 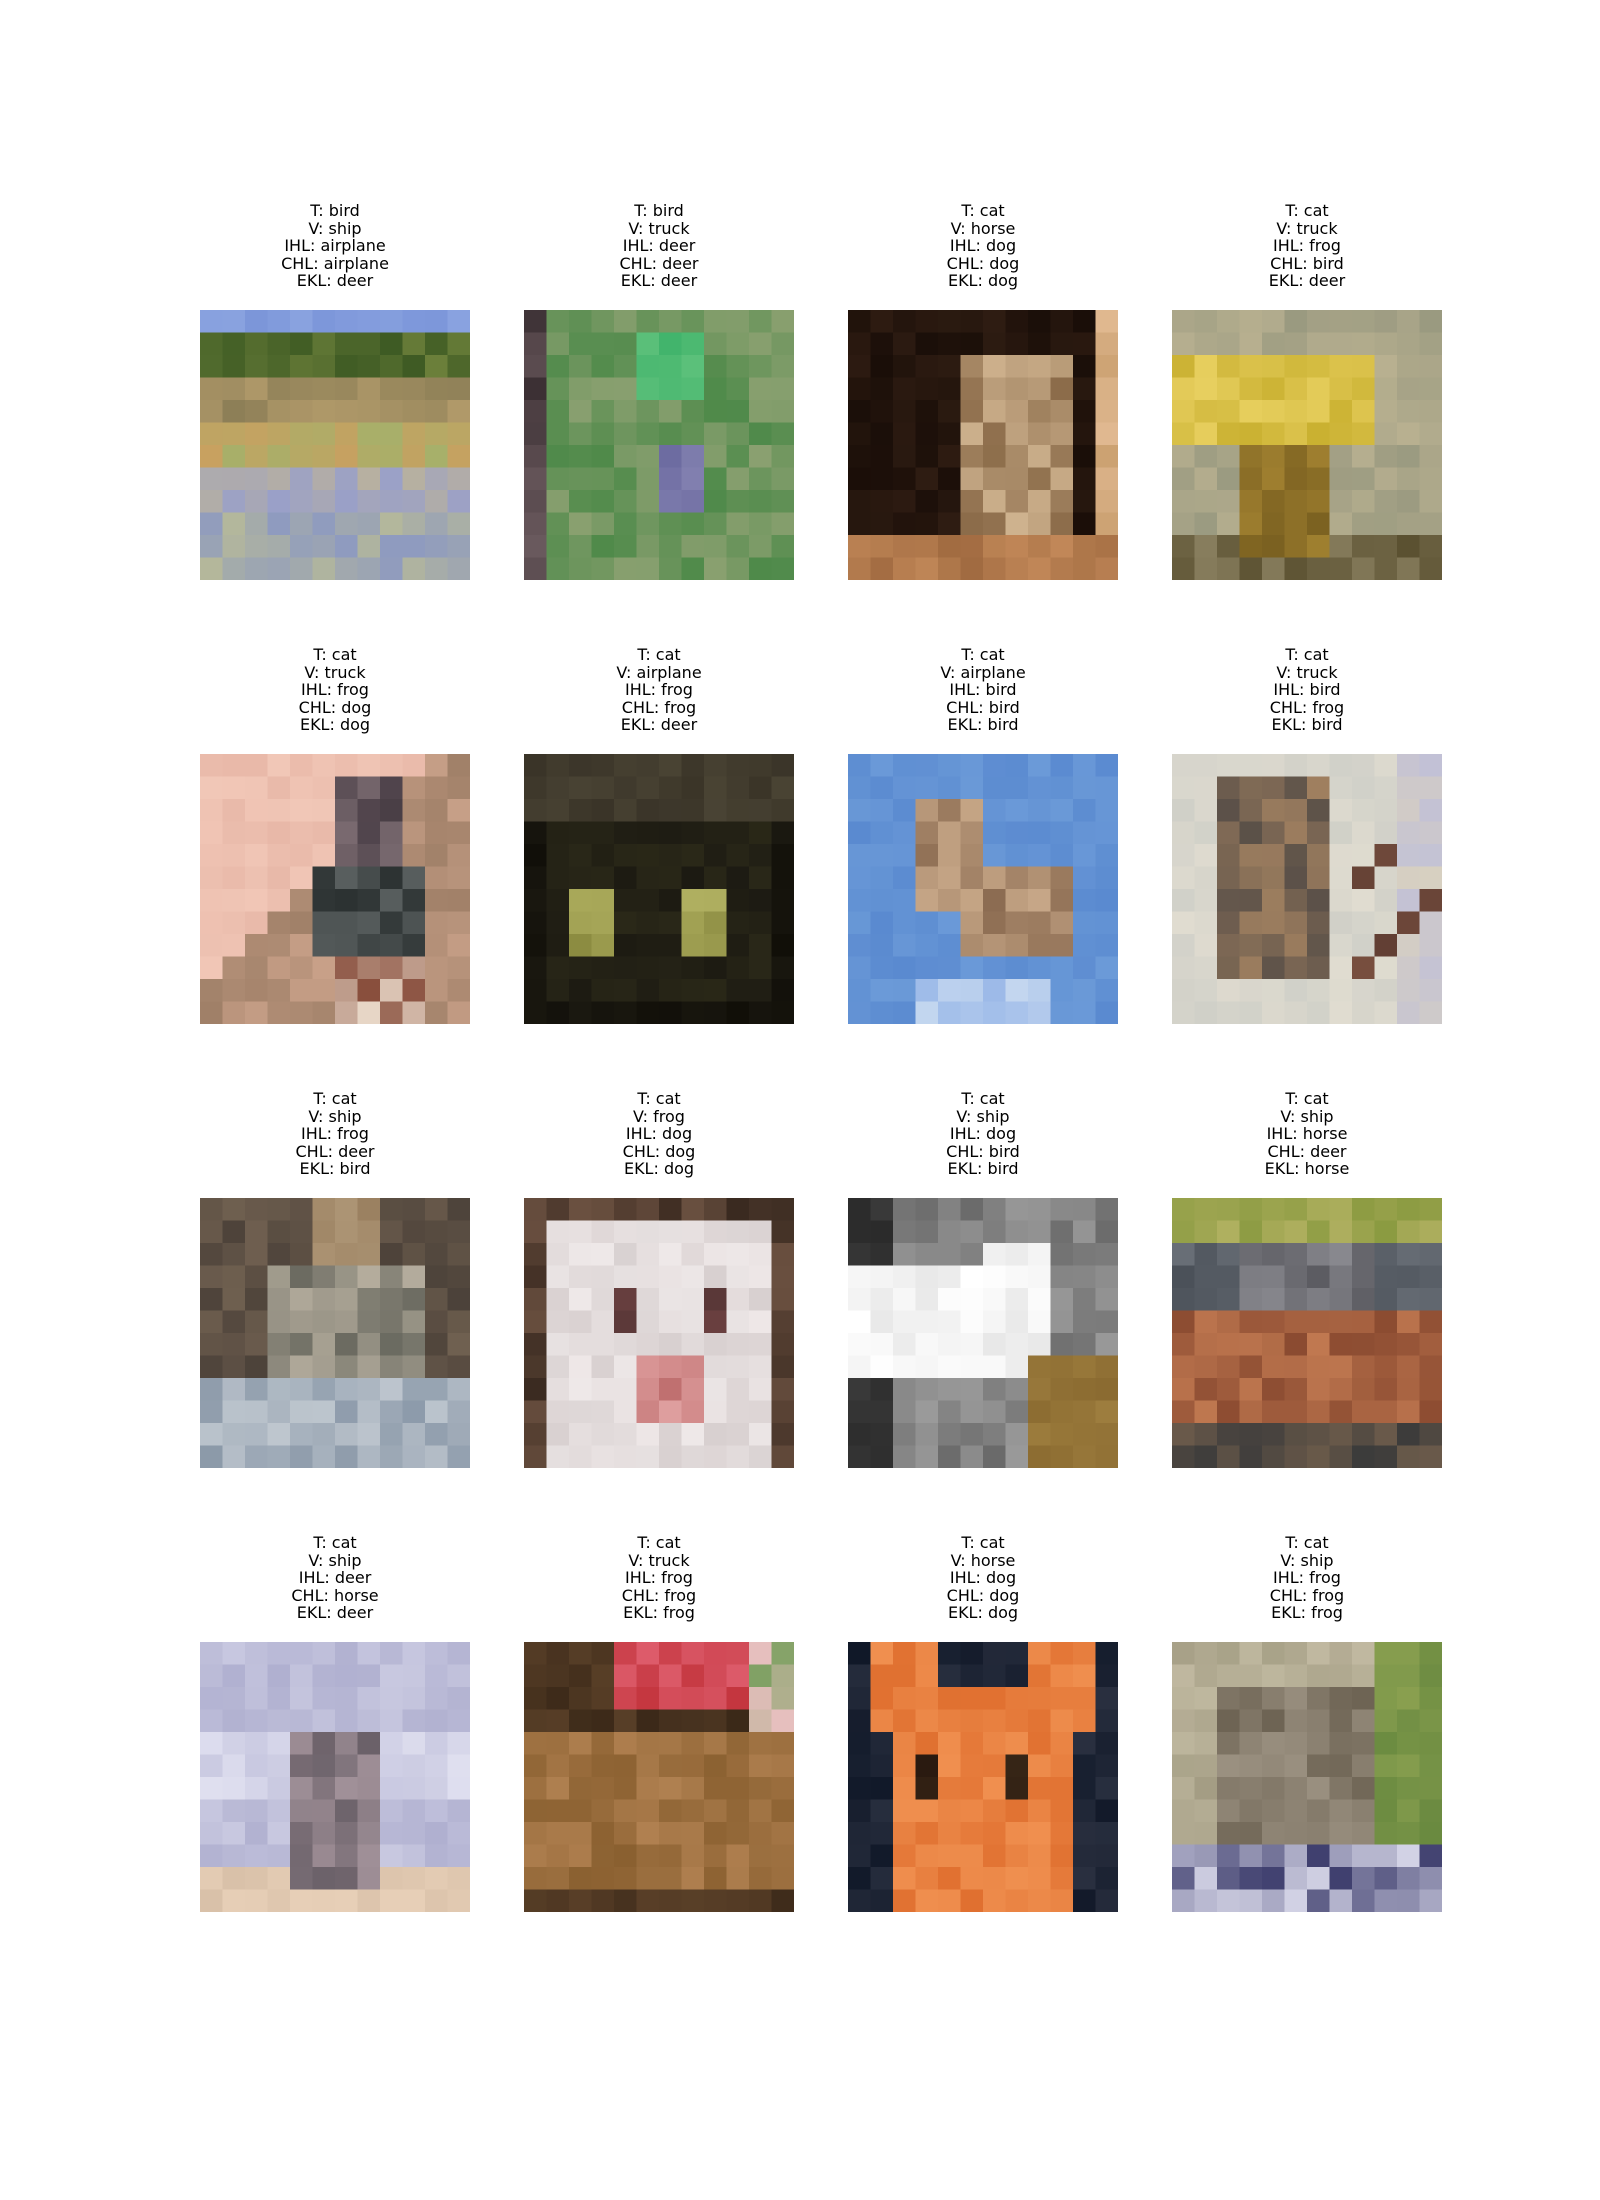 What do you see at coordinates (335, 889) in the screenshot?
I see `cat-drinking-from-cup-image` at bounding box center [335, 889].